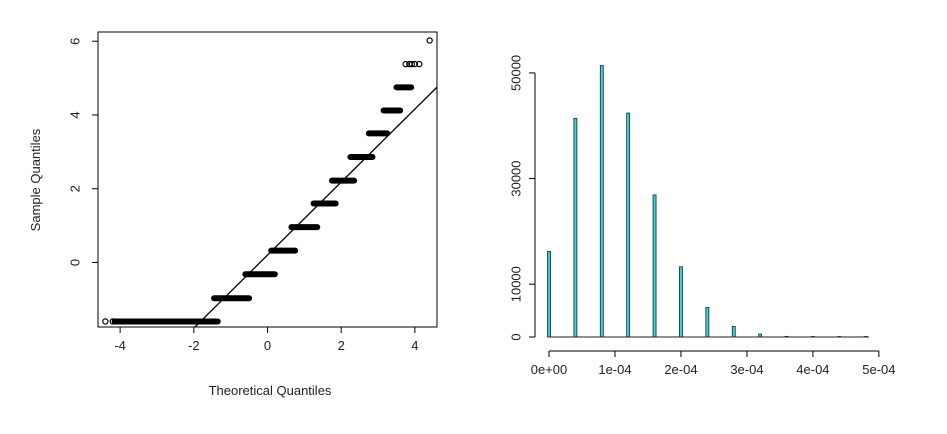  I want to click on qq-y-tick-label: 4, so click(74, 114).